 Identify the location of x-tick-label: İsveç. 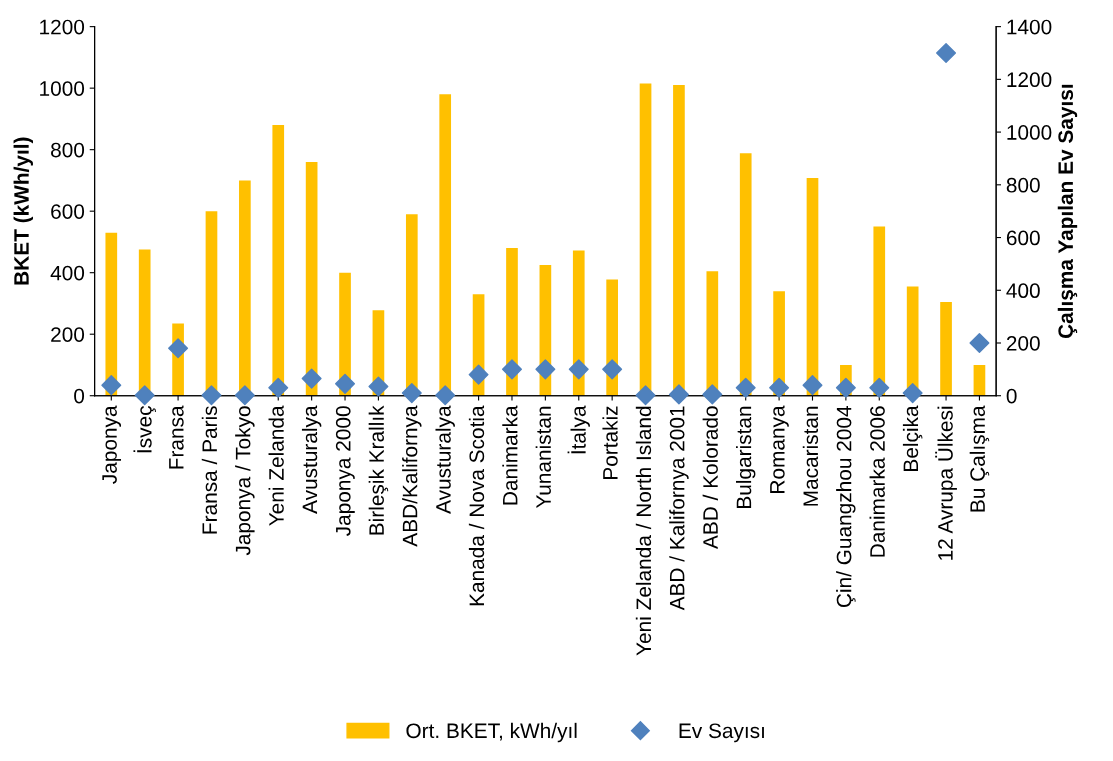
(144, 429).